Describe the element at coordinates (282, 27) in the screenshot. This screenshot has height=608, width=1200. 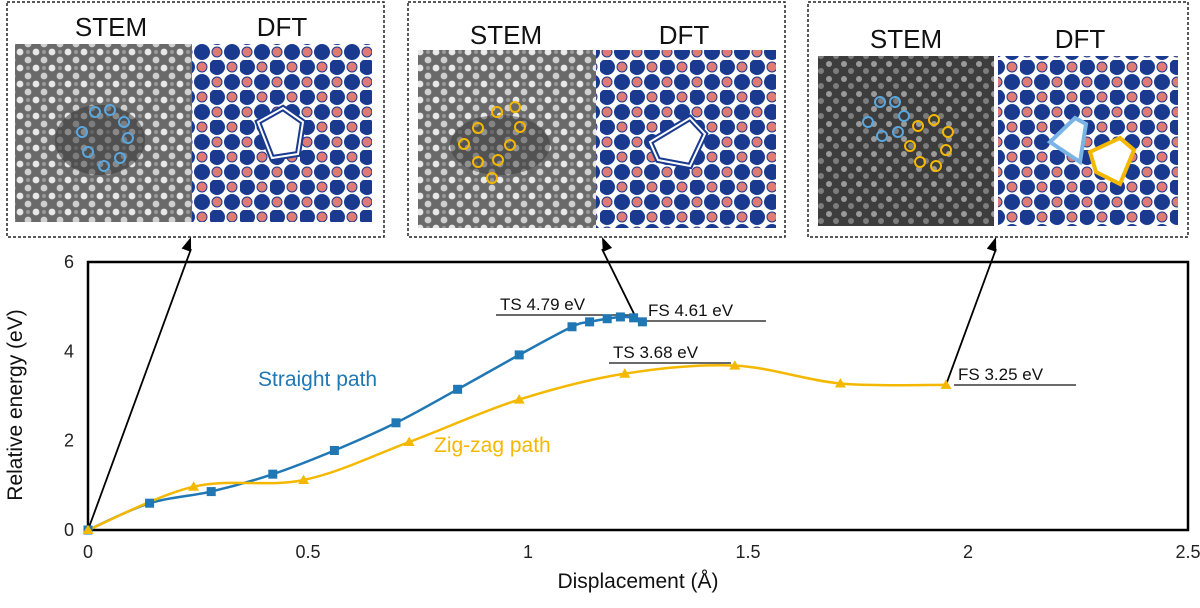
I see `panel-1-dft-label: DFT` at that location.